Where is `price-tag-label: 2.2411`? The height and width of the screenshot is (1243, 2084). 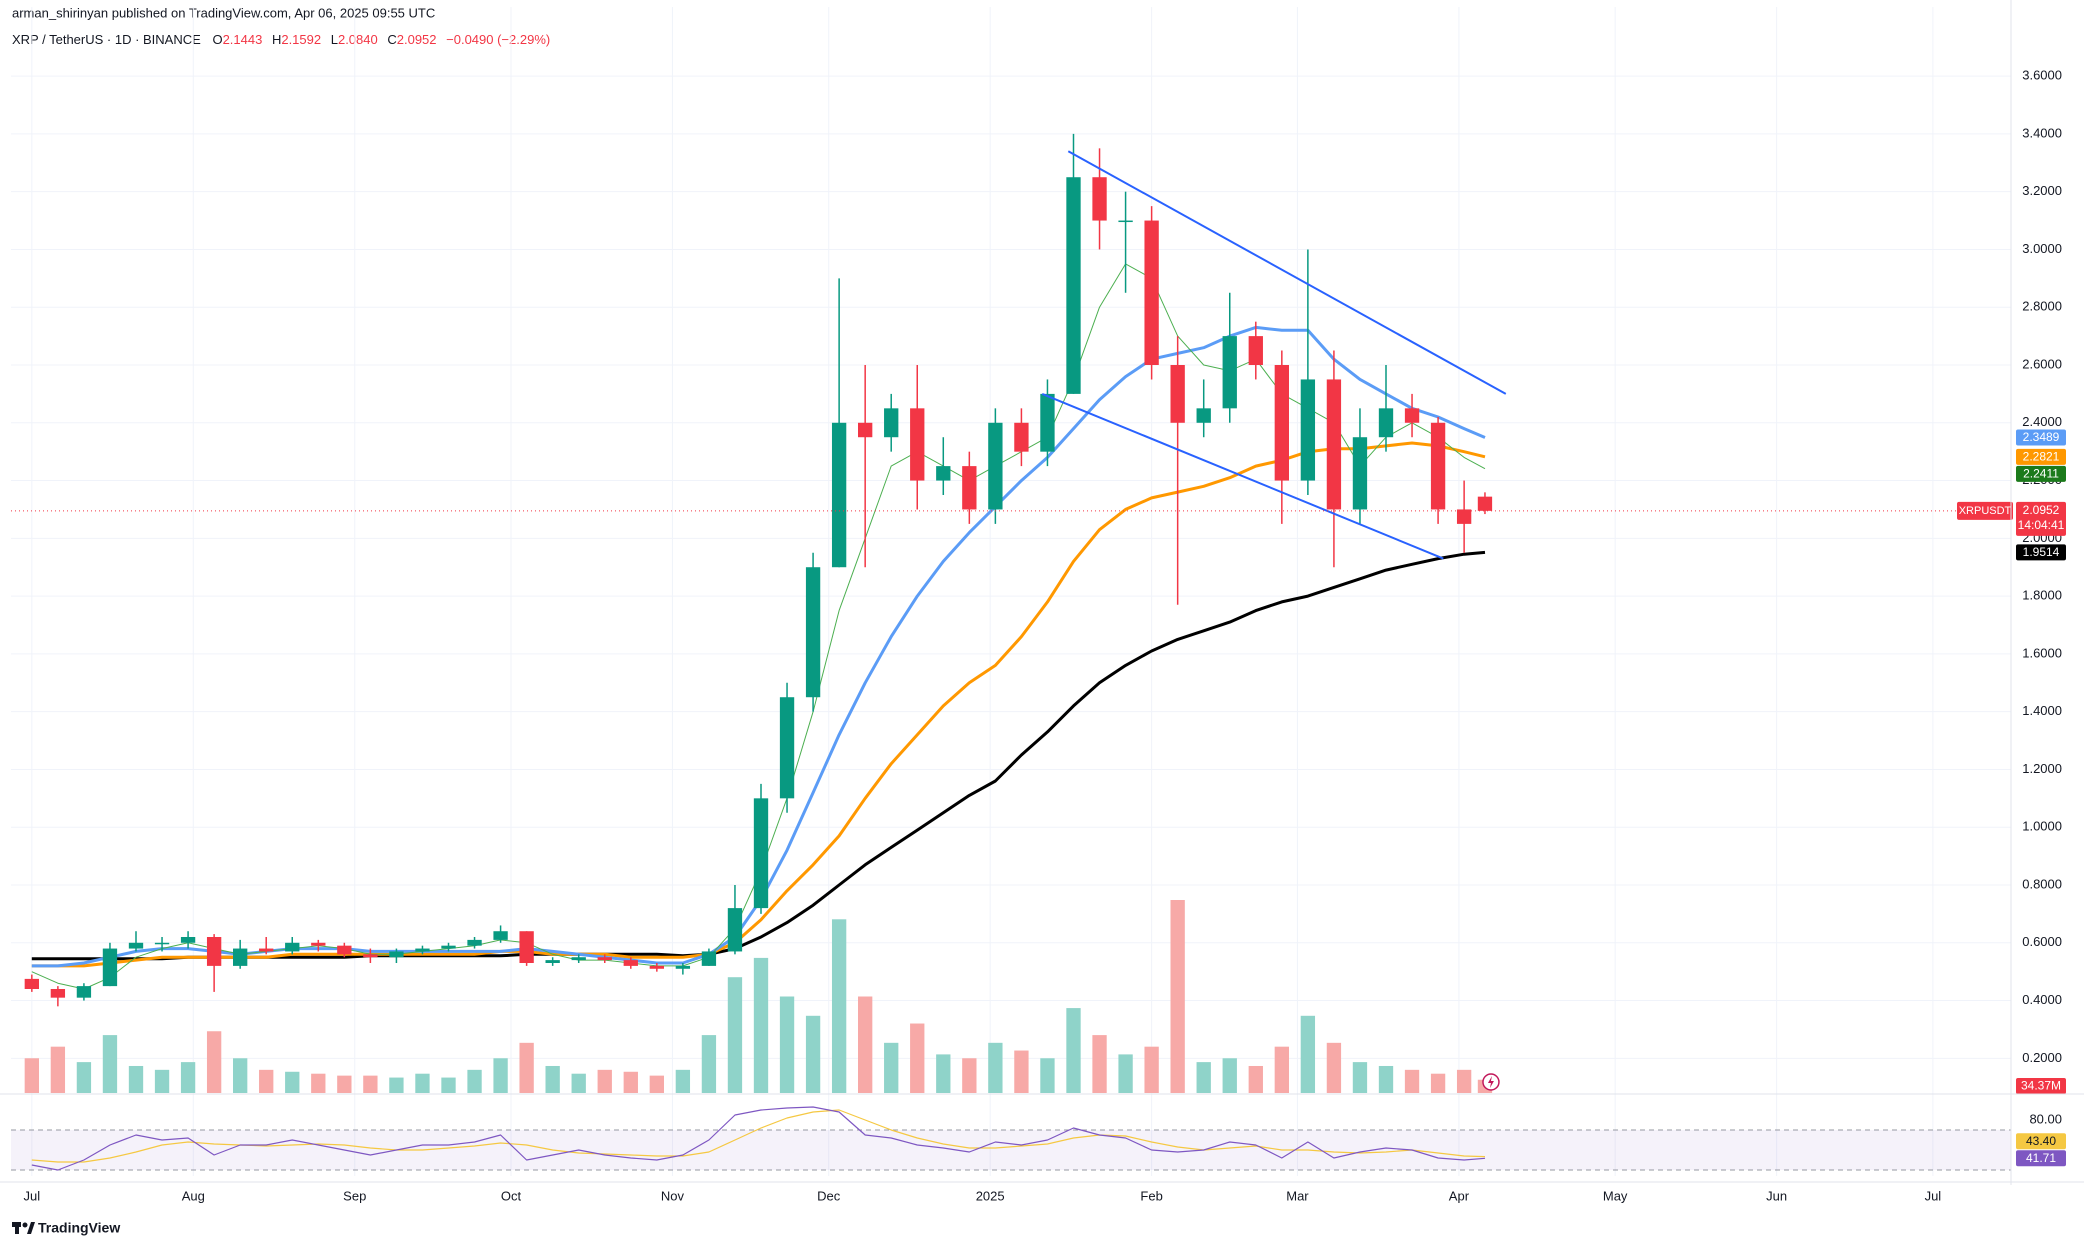
price-tag-label: 2.2411 is located at coordinates (2041, 474).